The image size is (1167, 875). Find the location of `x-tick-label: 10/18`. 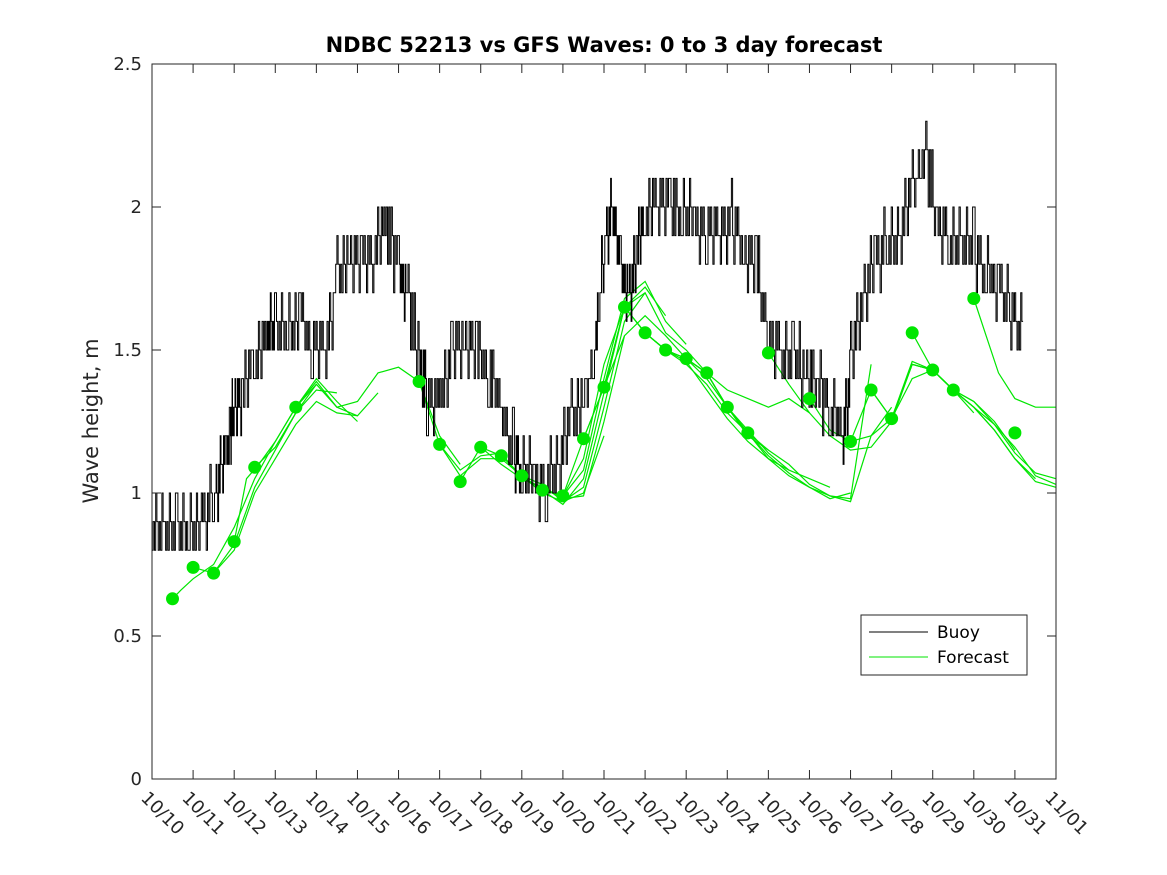

x-tick-label: 10/18 is located at coordinates (491, 814).